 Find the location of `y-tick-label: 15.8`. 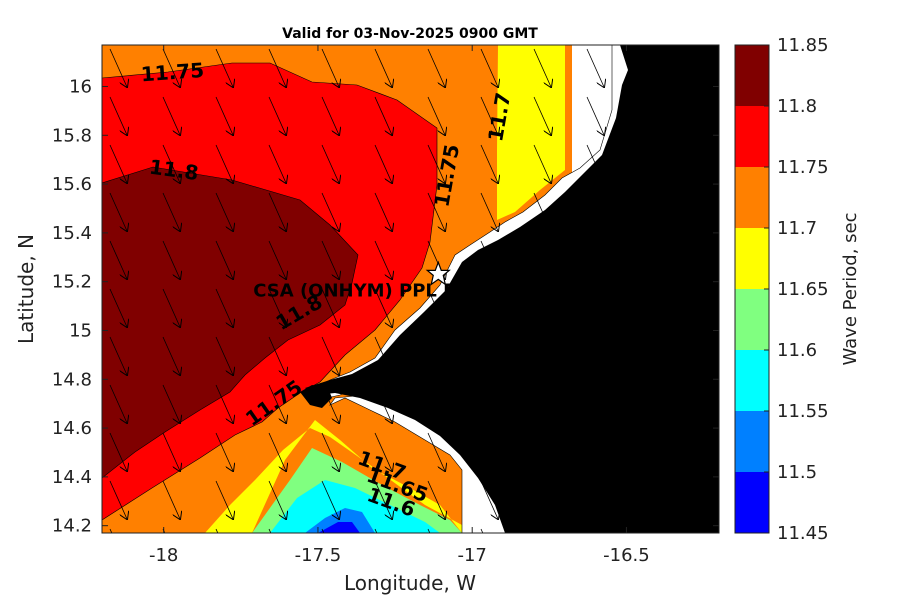

y-tick-label: 15.8 is located at coordinates (72, 135).